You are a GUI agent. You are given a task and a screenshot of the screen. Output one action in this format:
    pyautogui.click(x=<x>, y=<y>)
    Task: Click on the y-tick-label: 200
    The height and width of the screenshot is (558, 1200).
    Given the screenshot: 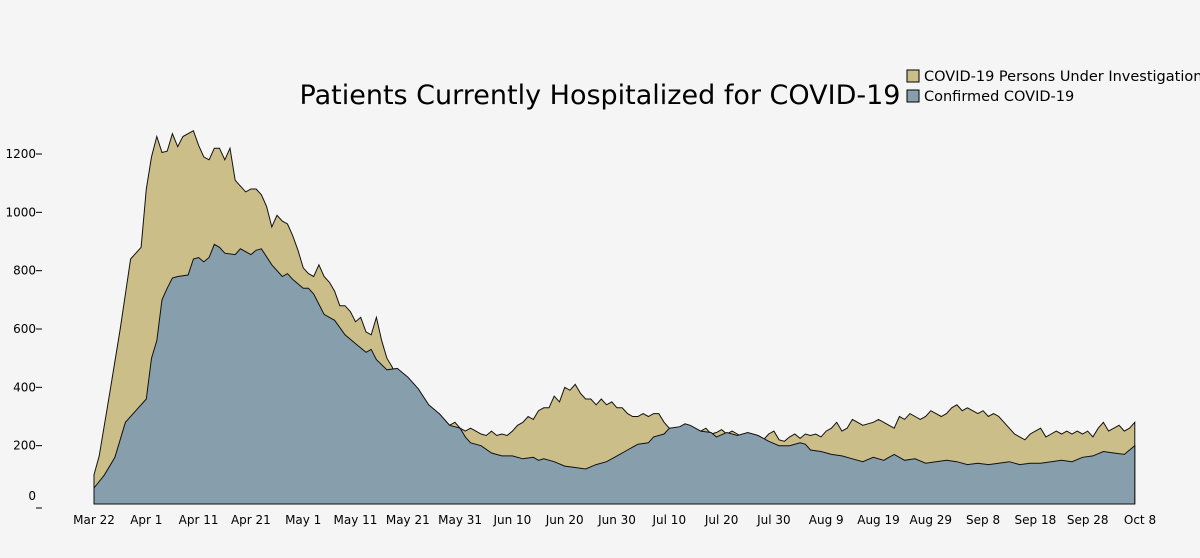 What is the action you would take?
    pyautogui.click(x=24, y=446)
    